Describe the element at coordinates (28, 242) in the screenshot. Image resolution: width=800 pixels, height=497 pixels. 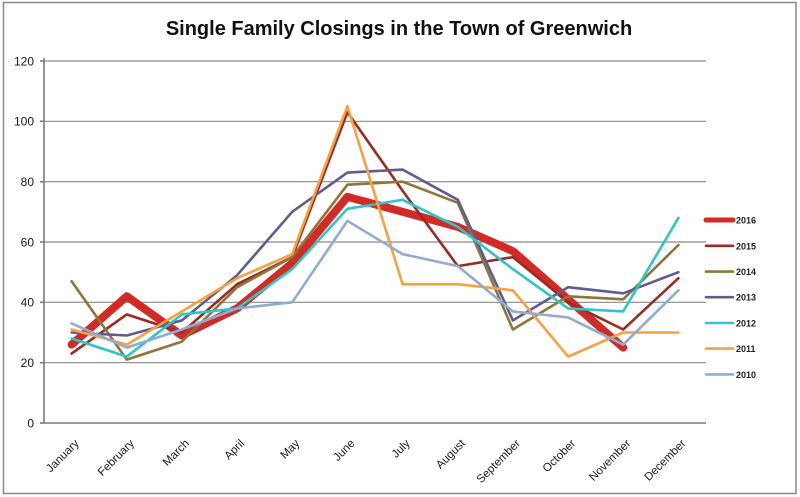
I see `svg-text: 60` at that location.